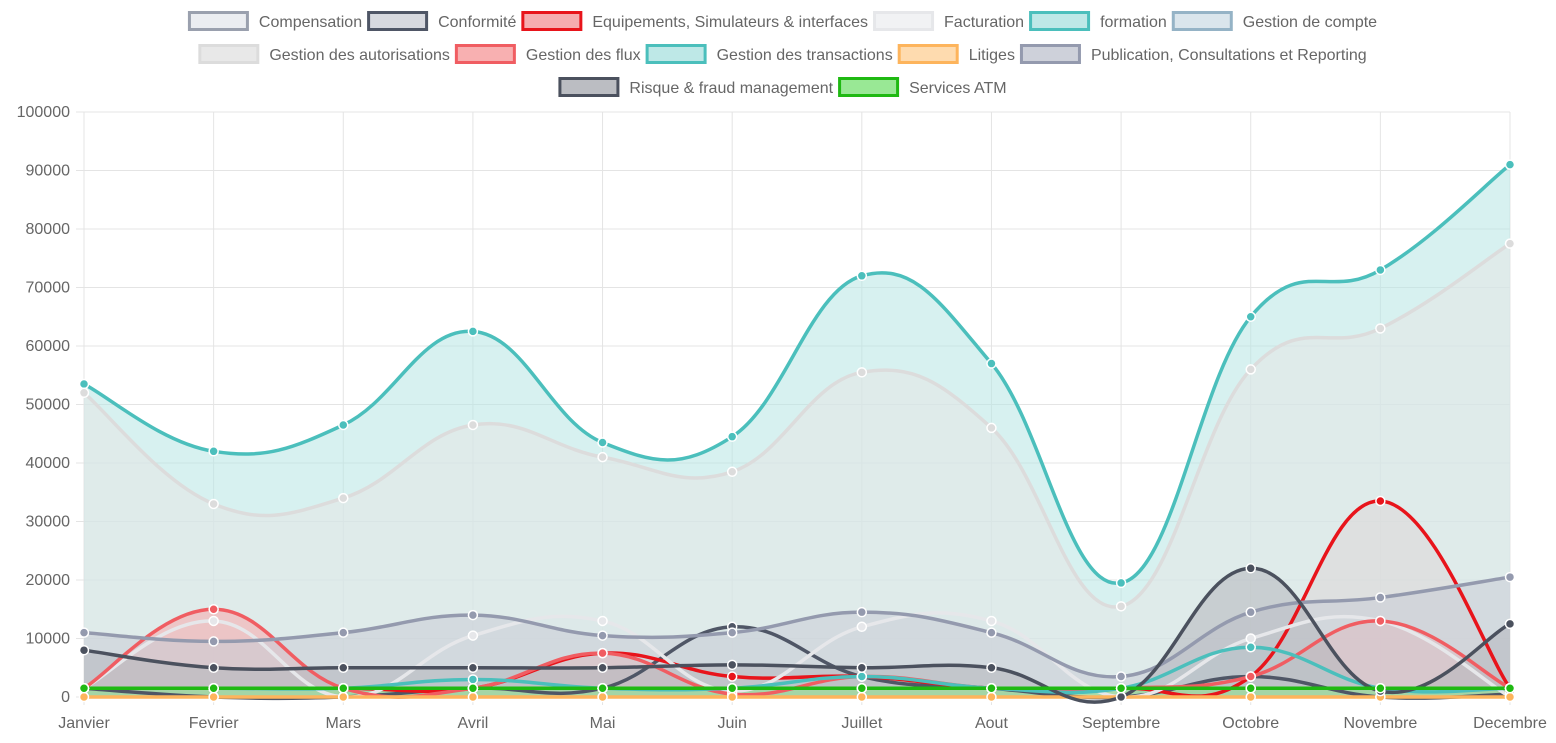 The width and height of the screenshot is (1556, 743). Describe the element at coordinates (1098, 21) in the screenshot. I see `legend-item-formation: formation` at that location.